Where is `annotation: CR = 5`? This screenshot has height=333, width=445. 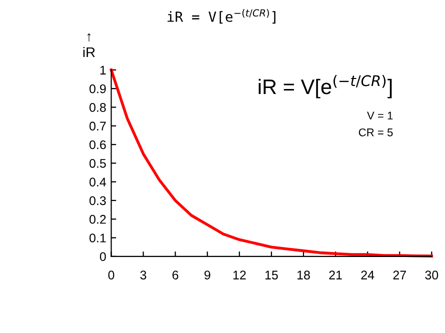
annotation: CR = 5 is located at coordinates (375, 132).